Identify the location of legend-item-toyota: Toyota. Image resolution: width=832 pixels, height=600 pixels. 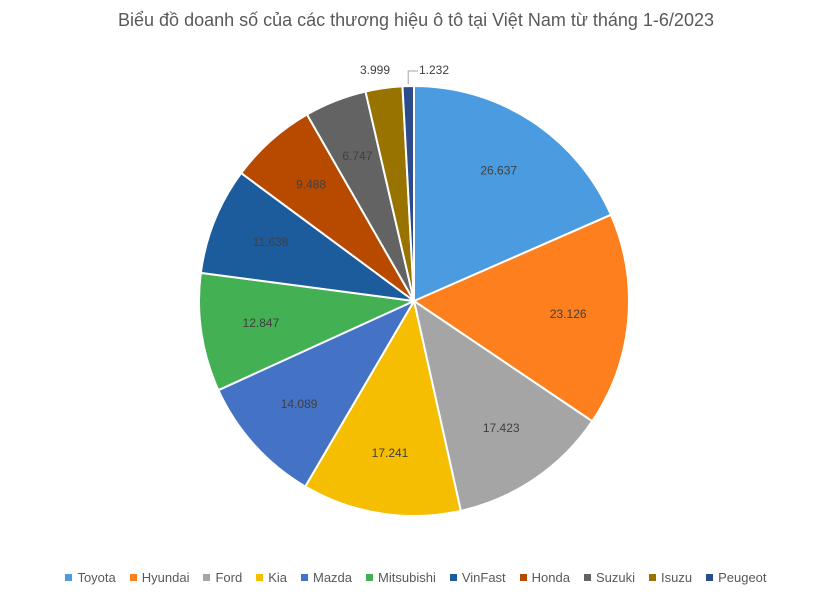
(90, 577).